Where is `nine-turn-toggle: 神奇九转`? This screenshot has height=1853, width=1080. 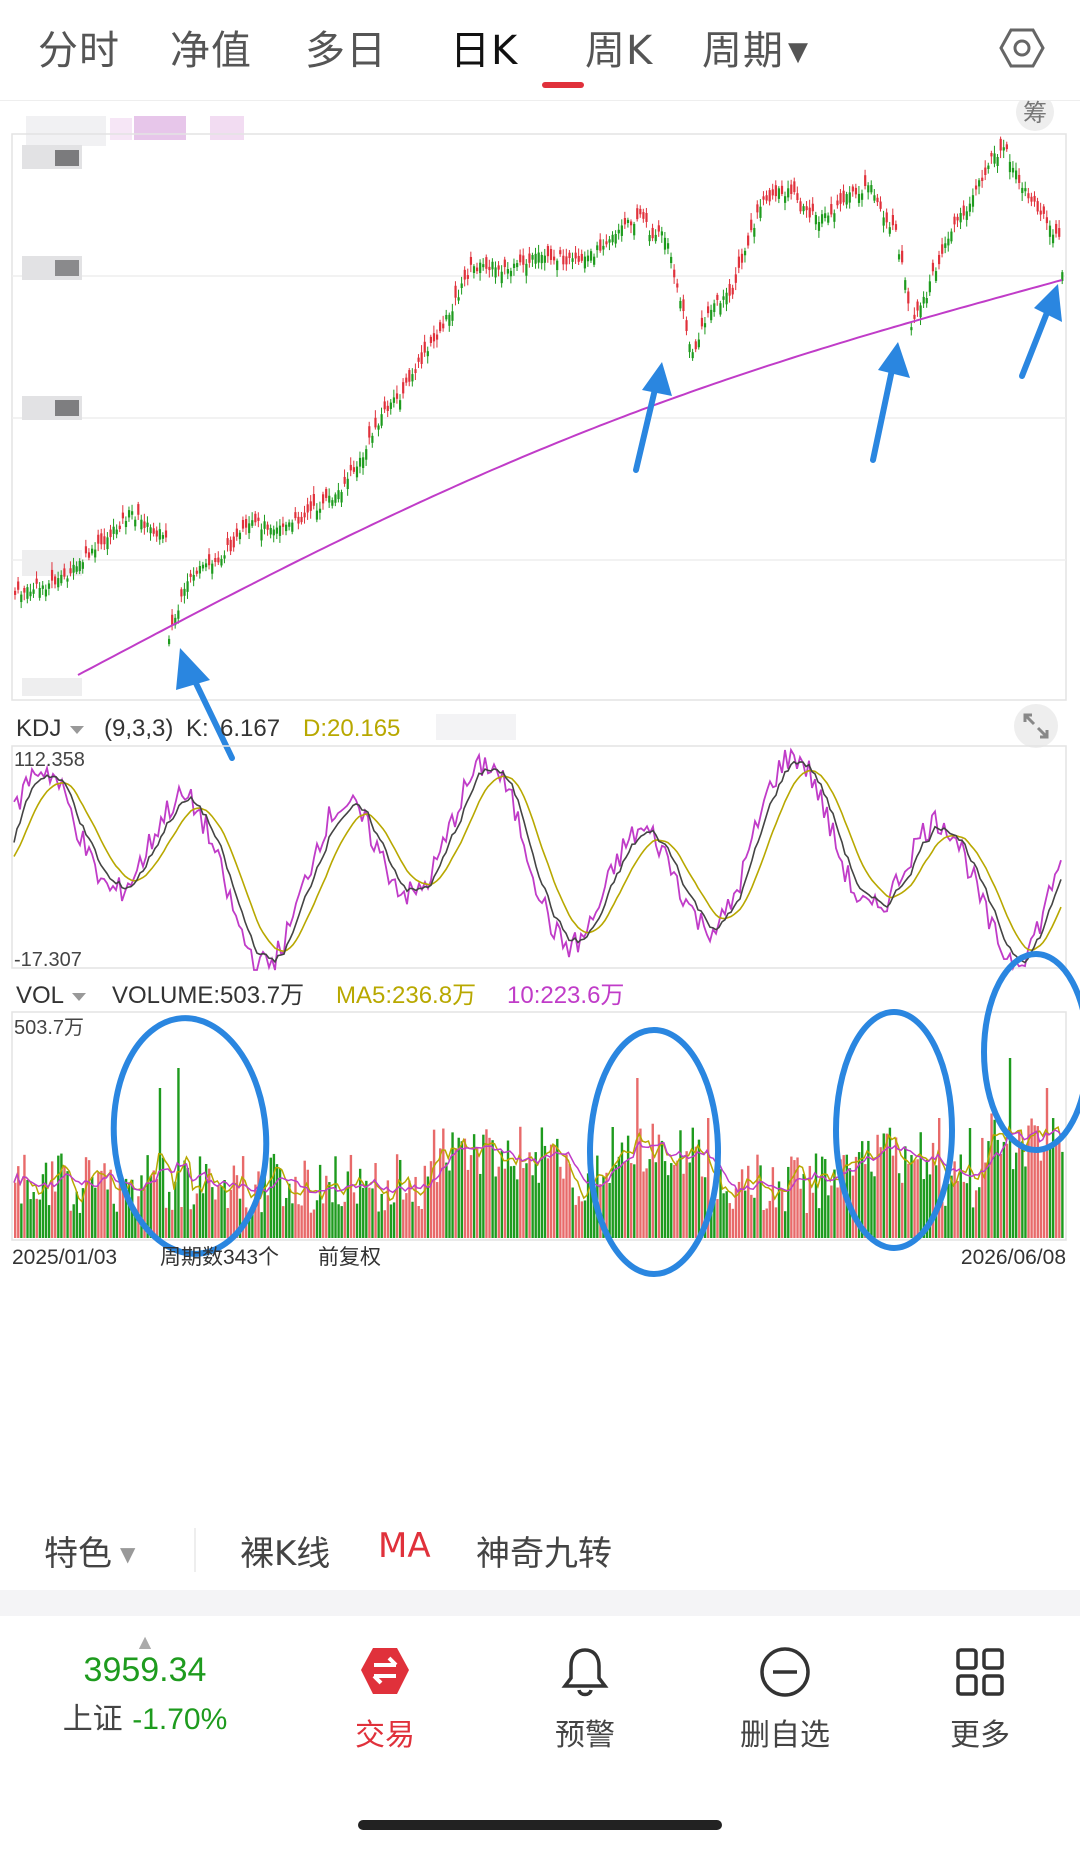 nine-turn-toggle: 神奇九转 is located at coordinates (544, 1554).